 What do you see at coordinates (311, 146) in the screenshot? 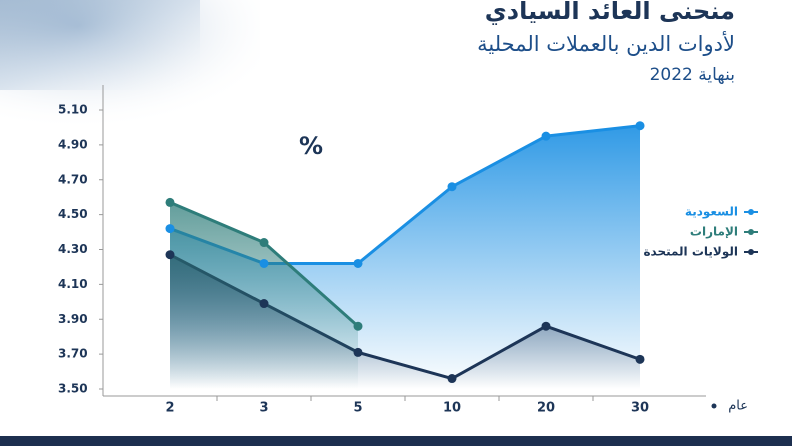
I see `unit-label: %` at bounding box center [311, 146].